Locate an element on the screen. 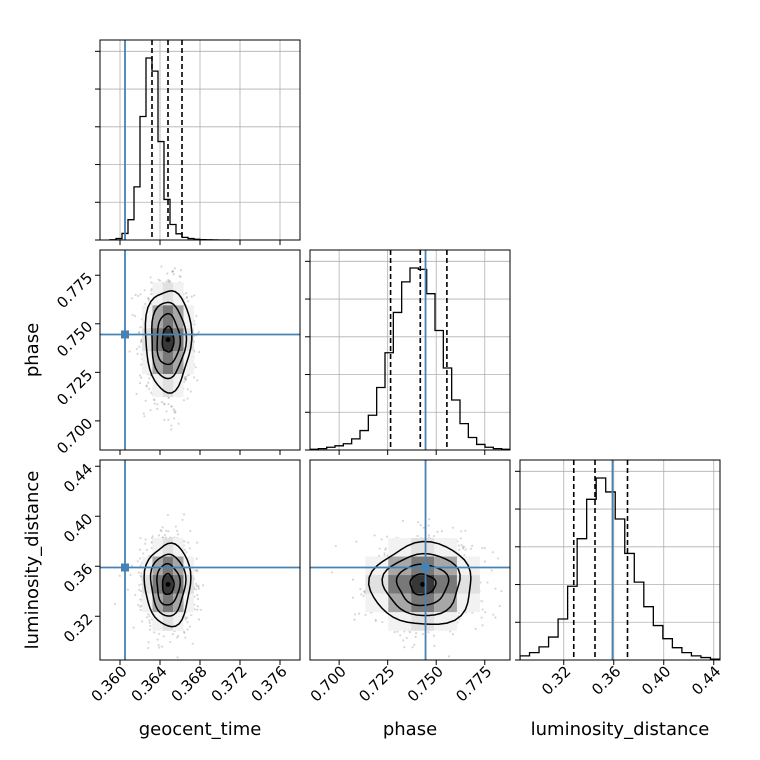  hist-panel-luminosity_distance: 0.32 0.36 0.40 0.44 is located at coordinates (620, 579).